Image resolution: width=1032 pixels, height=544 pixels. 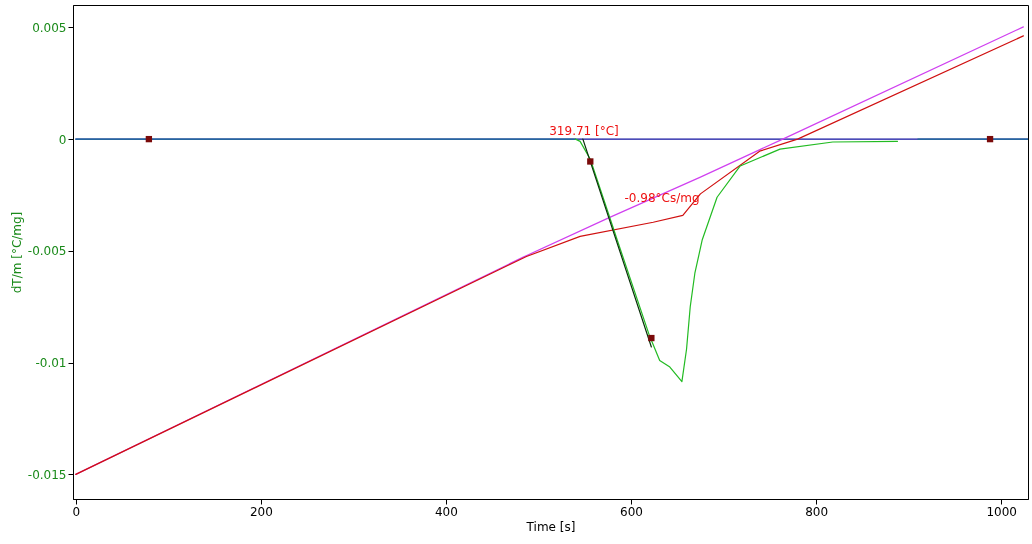 I want to click on x-tick-label: 600, so click(x=631, y=511).